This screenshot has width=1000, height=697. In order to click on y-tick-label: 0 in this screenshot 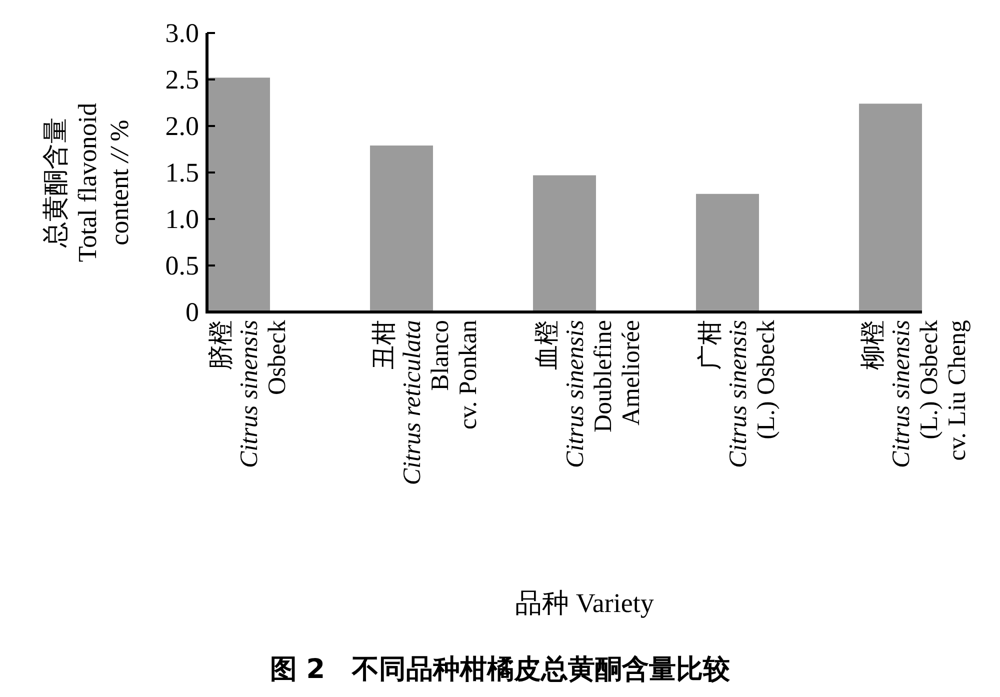, I will do `click(192, 312)`.